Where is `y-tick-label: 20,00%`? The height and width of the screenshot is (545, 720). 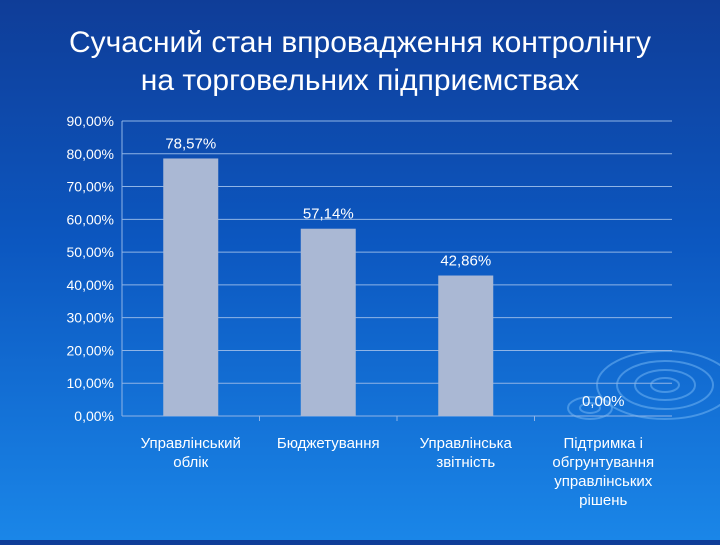
y-tick-label: 20,00% is located at coordinates (90, 350).